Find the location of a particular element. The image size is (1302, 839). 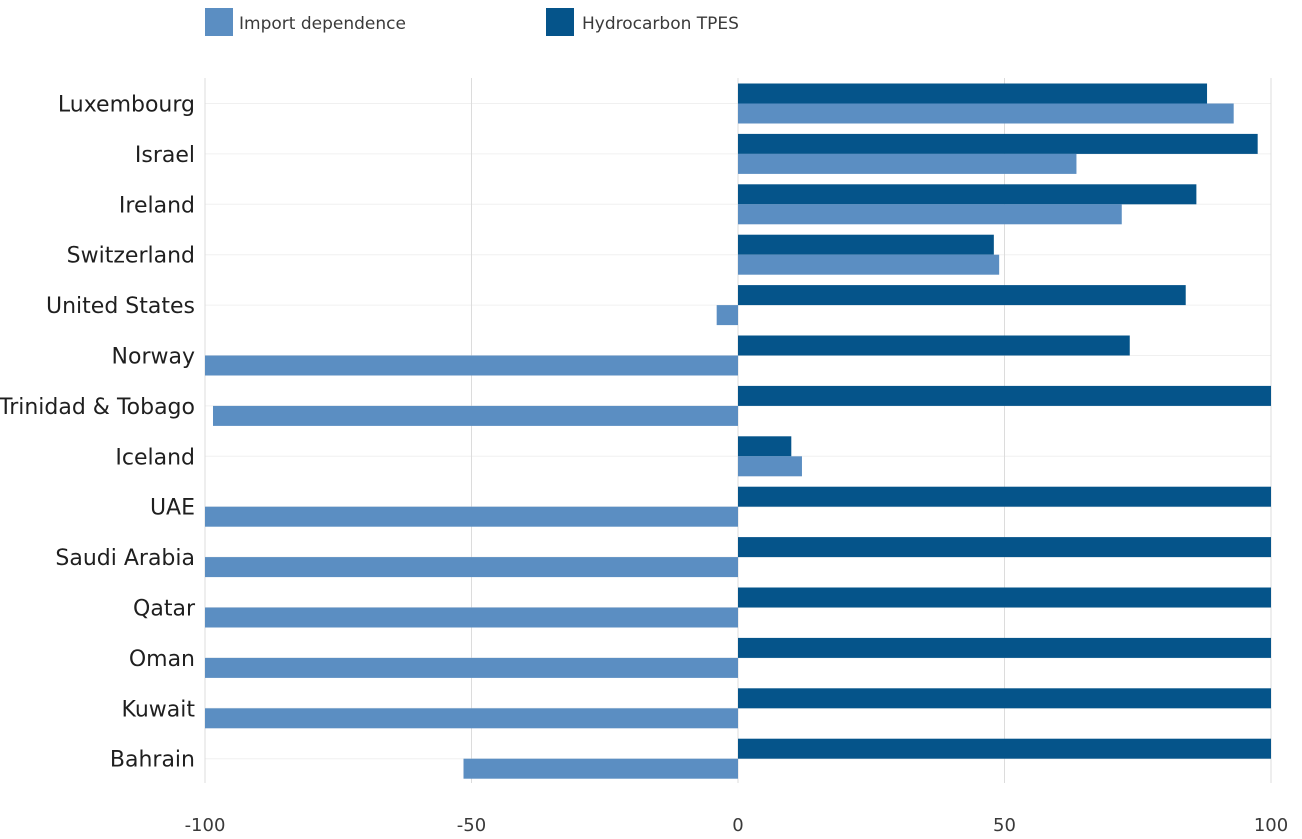

x-tick-label: 100 is located at coordinates (1271, 824).